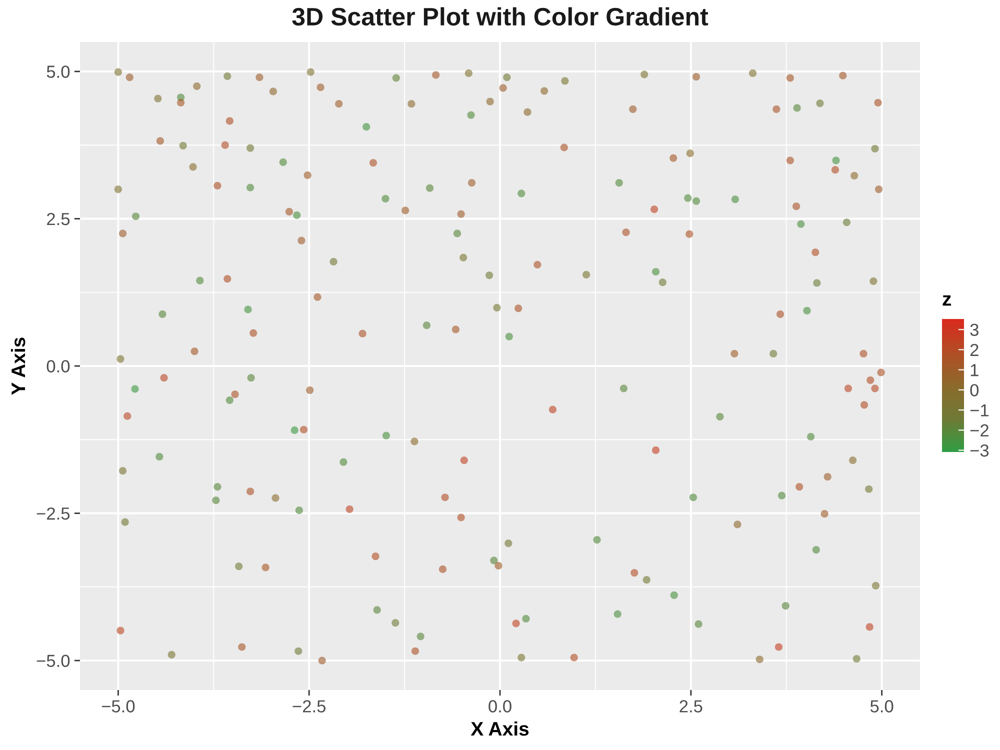 The image size is (1000, 750). I want to click on color-bar-label: −2, so click(979, 430).